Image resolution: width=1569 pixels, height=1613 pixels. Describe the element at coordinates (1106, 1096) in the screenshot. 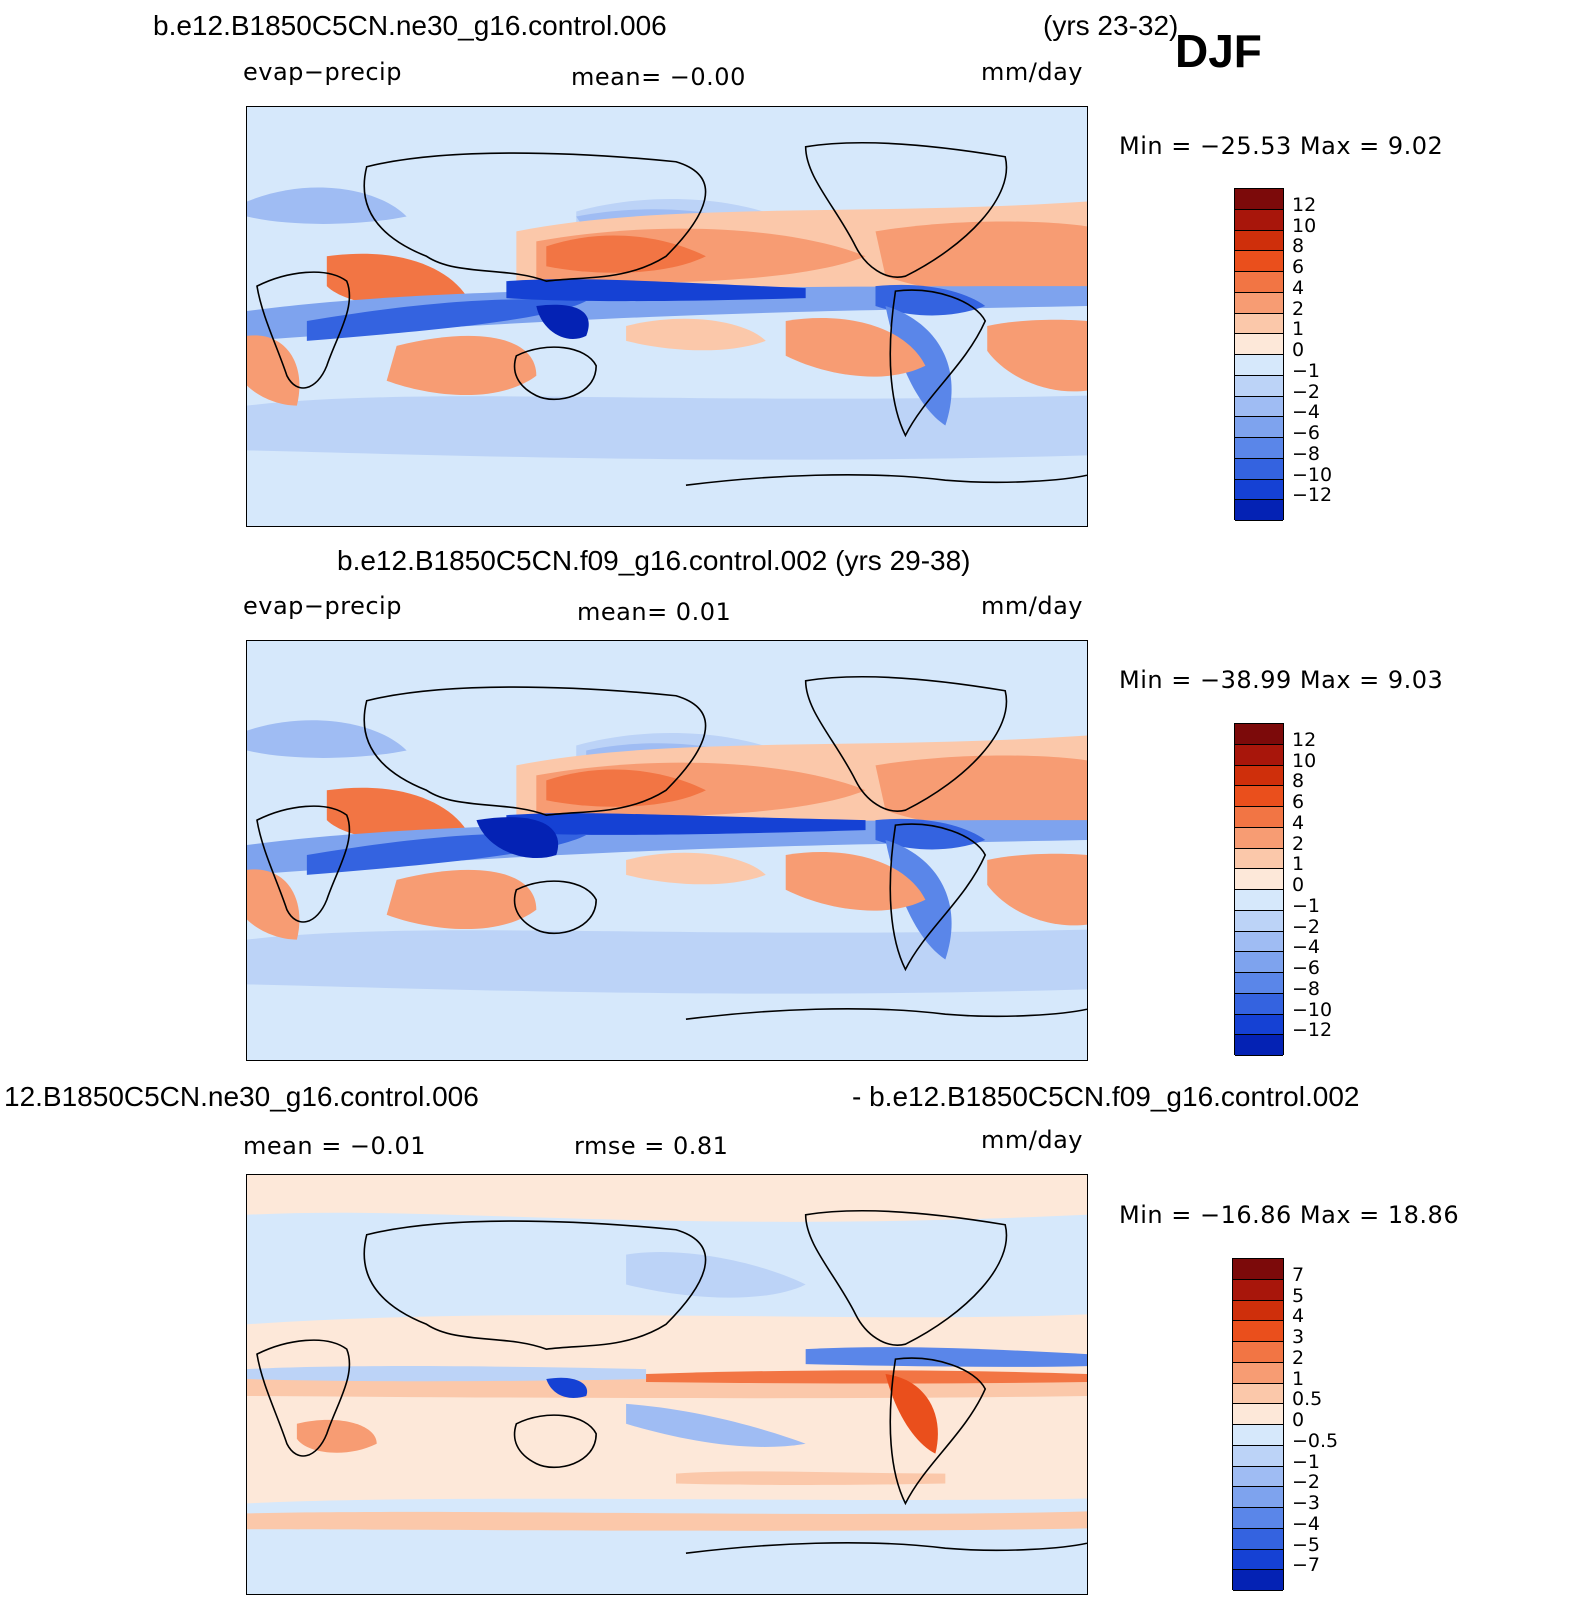

I see `panel3-title-case-b: - b.e12.B1850C5CN.f09_g16.control.002` at that location.